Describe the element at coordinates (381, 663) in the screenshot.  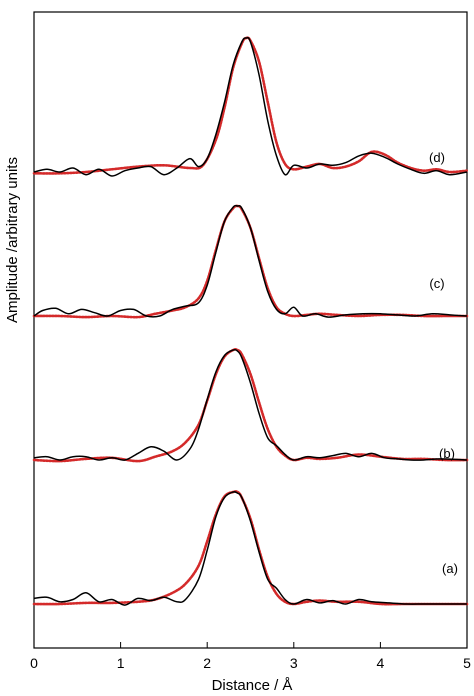
I see `x-tick-label-4: 4` at that location.